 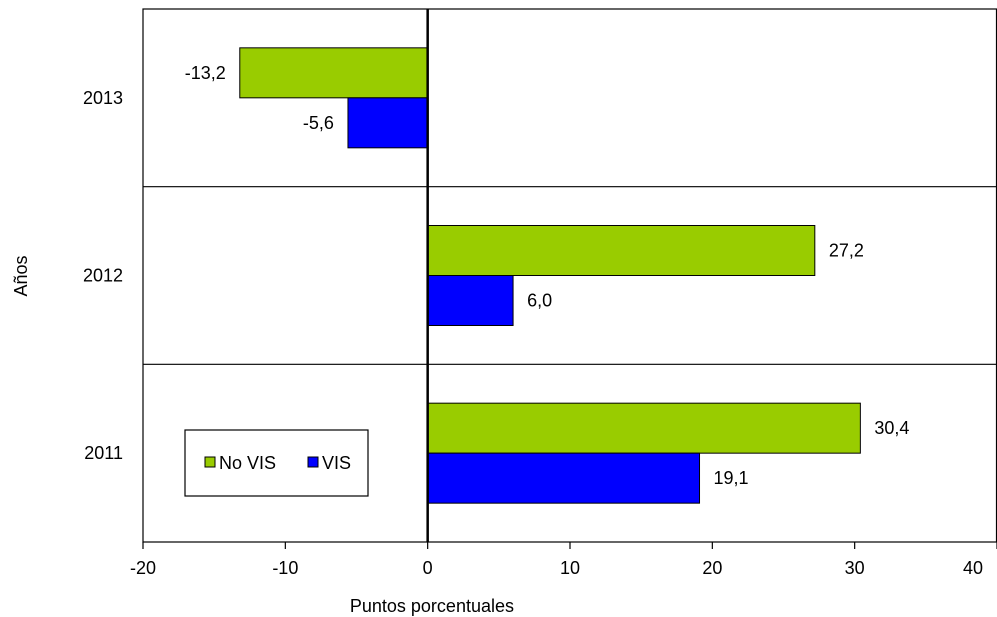 What do you see at coordinates (570, 568) in the screenshot?
I see `x-tick-label: 10` at bounding box center [570, 568].